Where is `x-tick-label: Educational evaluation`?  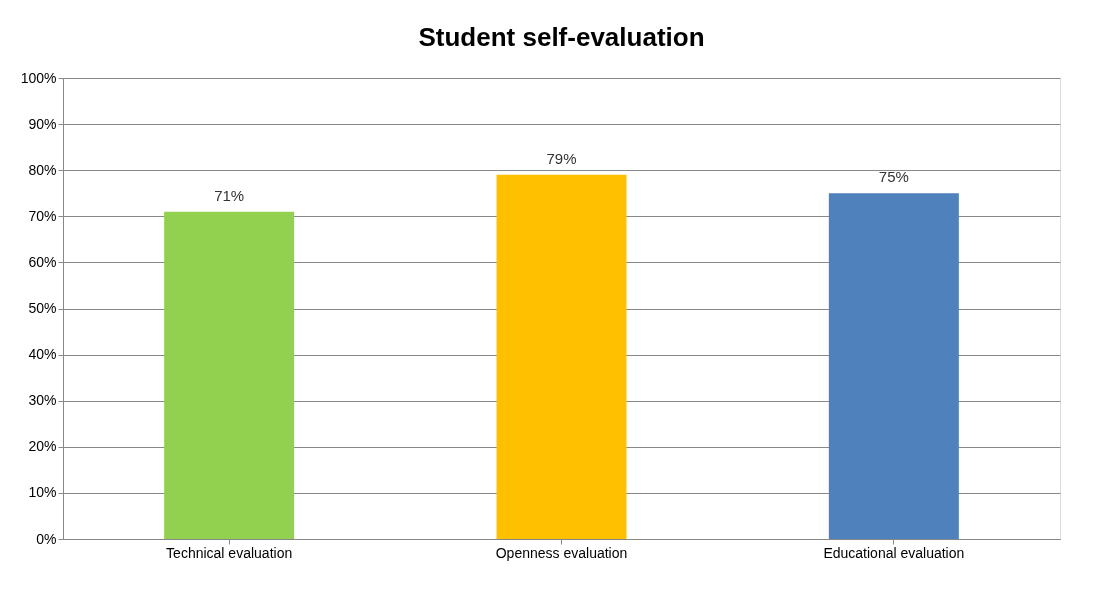
x-tick-label: Educational evaluation is located at coordinates (894, 552).